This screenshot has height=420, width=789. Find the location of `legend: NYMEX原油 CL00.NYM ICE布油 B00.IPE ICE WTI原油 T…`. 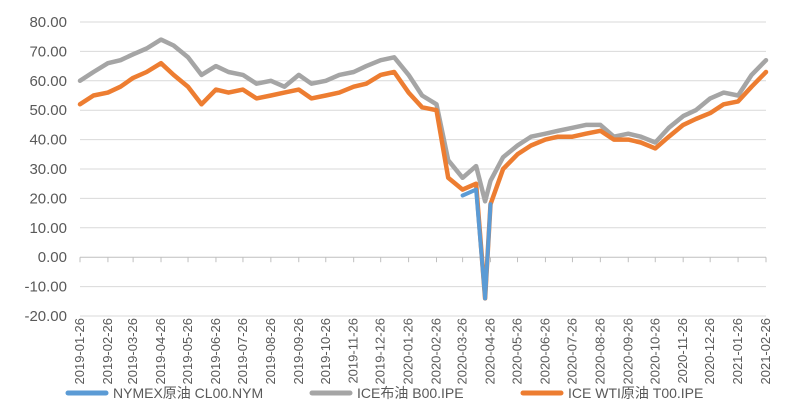

legend: NYMEX原油 CL00.NYM ICE布油 B00.IPE ICE WTI原油 T… is located at coordinates (384, 393).